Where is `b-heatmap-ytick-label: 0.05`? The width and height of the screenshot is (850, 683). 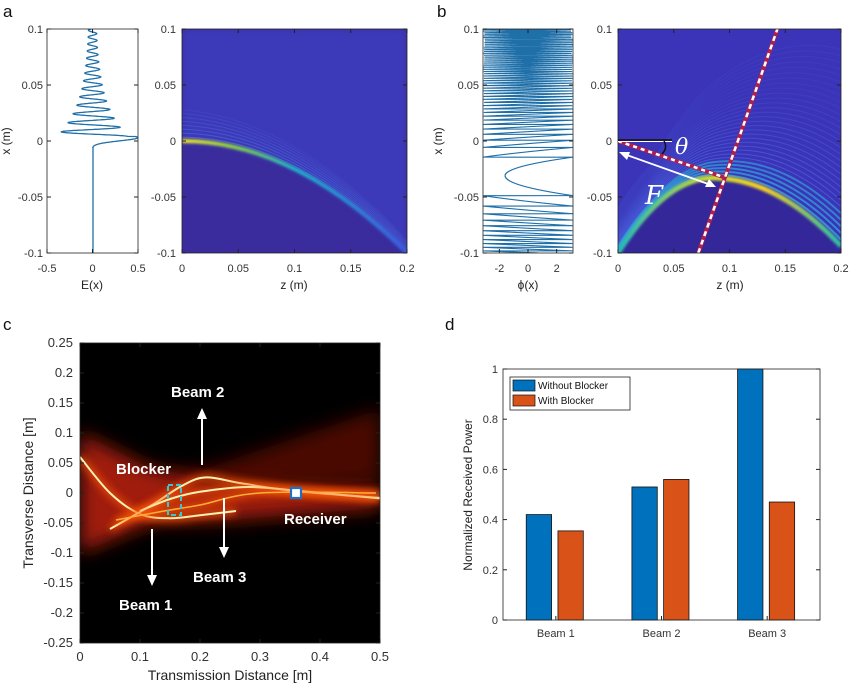 b-heatmap-ytick-label: 0.05 is located at coordinates (601, 86).